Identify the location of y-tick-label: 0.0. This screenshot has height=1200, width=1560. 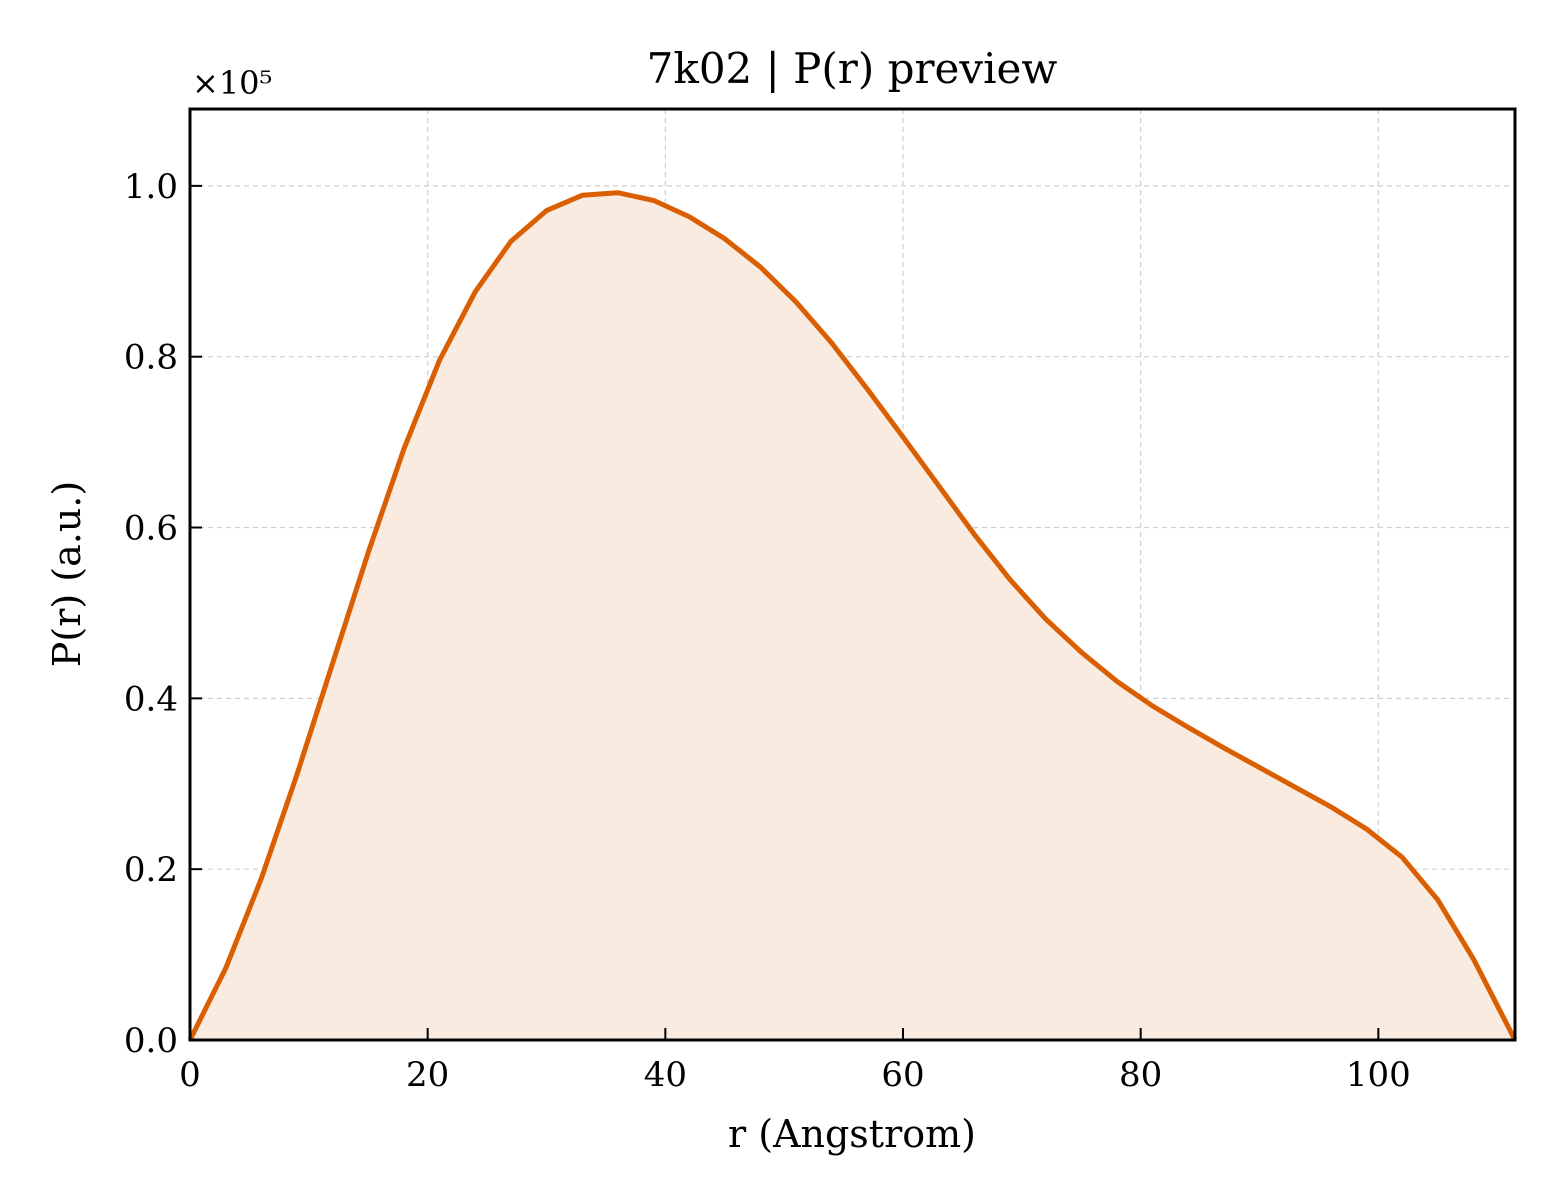
(151, 1041).